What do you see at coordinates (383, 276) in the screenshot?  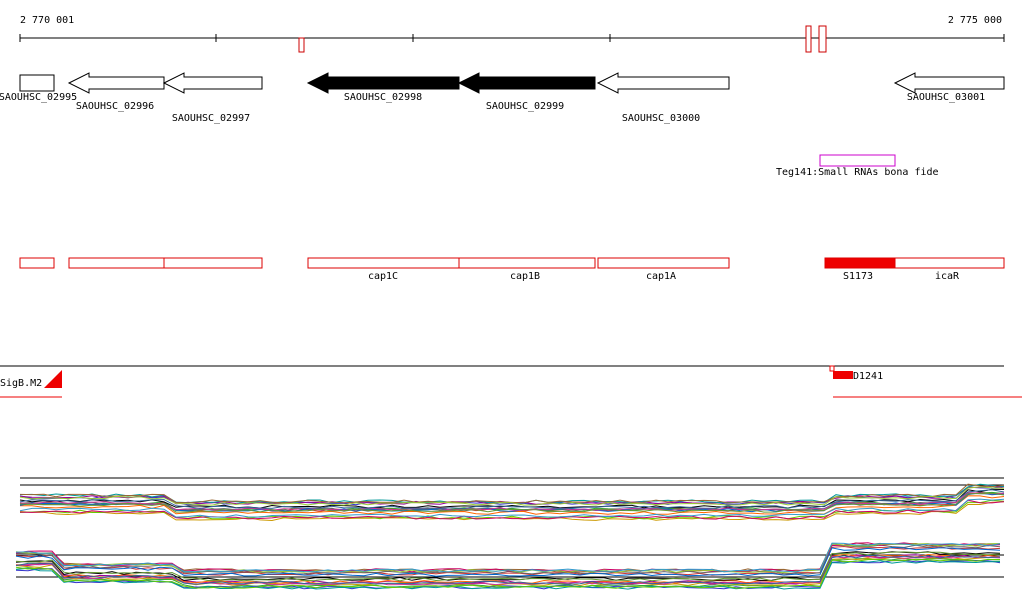 I see `feature-label: cap1C` at bounding box center [383, 276].